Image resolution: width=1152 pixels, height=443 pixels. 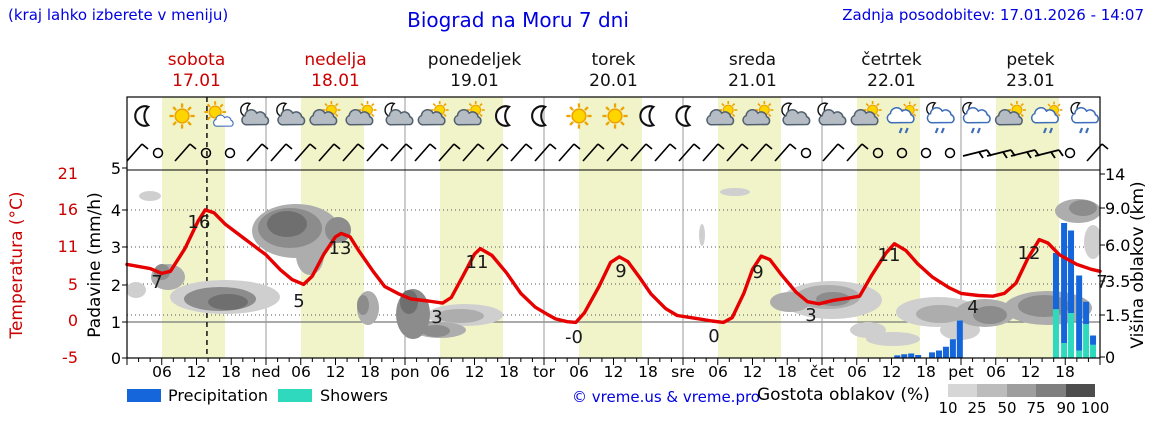 I want to click on weather-icons-row, so click(x=617, y=117).